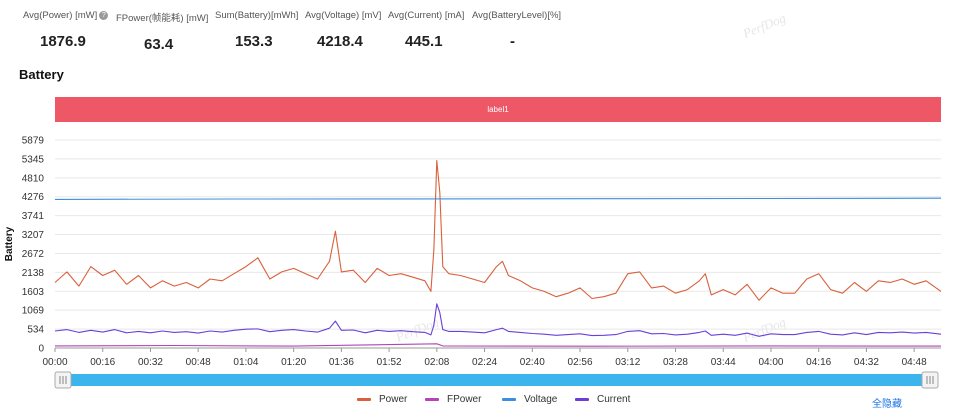  What do you see at coordinates (723, 362) in the screenshot?
I see `x-tick-label: 03:44` at bounding box center [723, 362].